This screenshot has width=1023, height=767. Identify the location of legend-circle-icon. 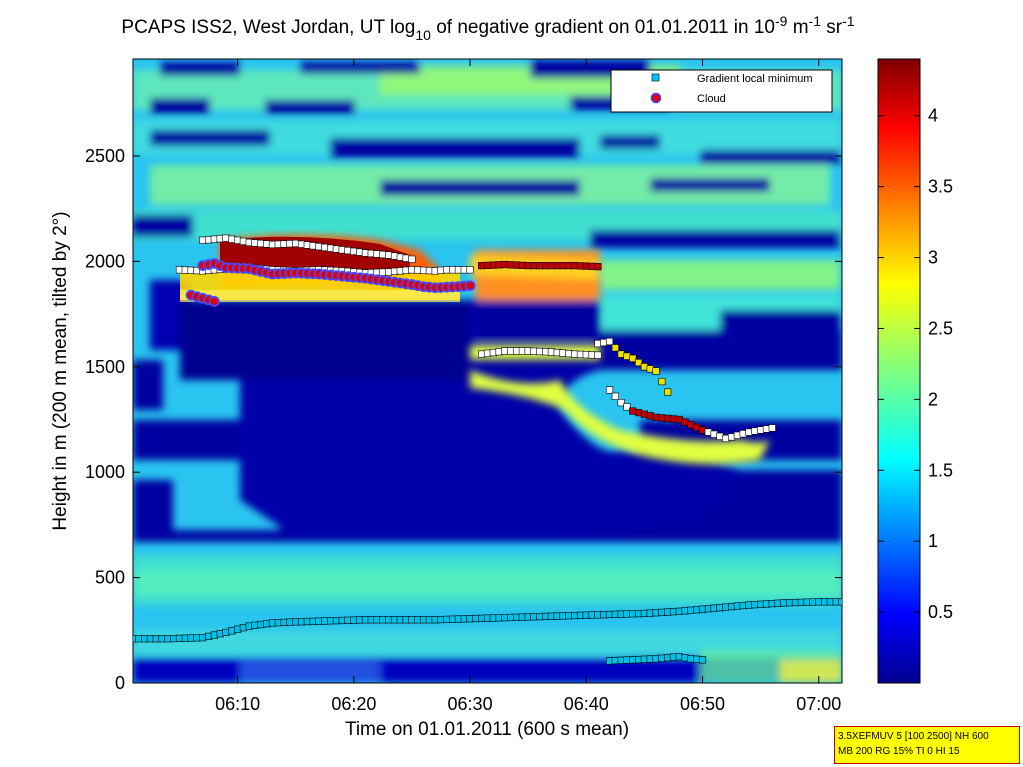
(656, 98).